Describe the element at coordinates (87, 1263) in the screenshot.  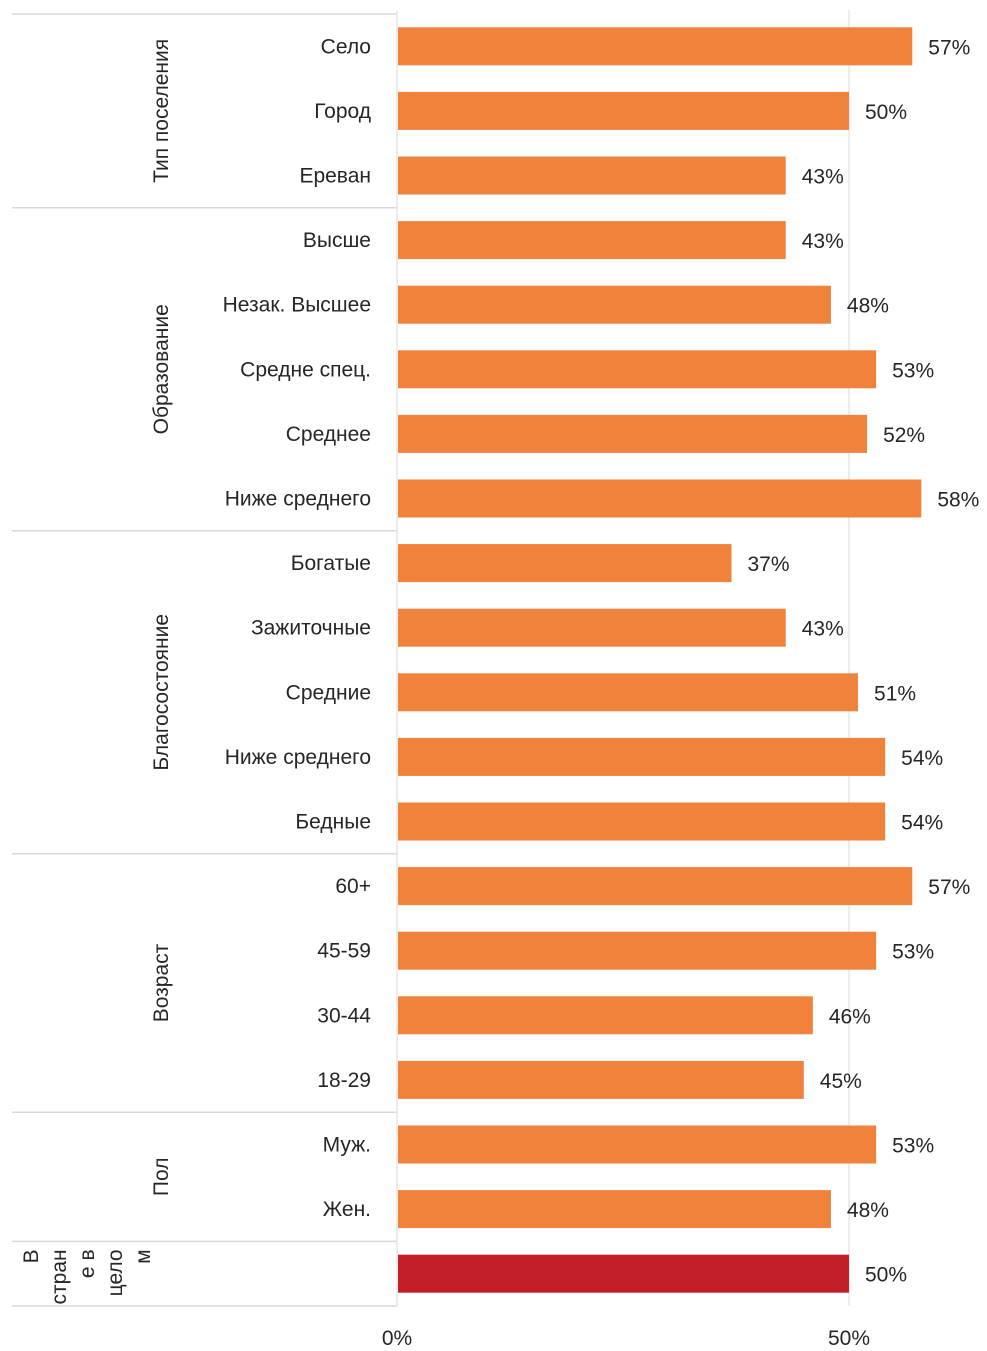
I see `group-label: е в` at that location.